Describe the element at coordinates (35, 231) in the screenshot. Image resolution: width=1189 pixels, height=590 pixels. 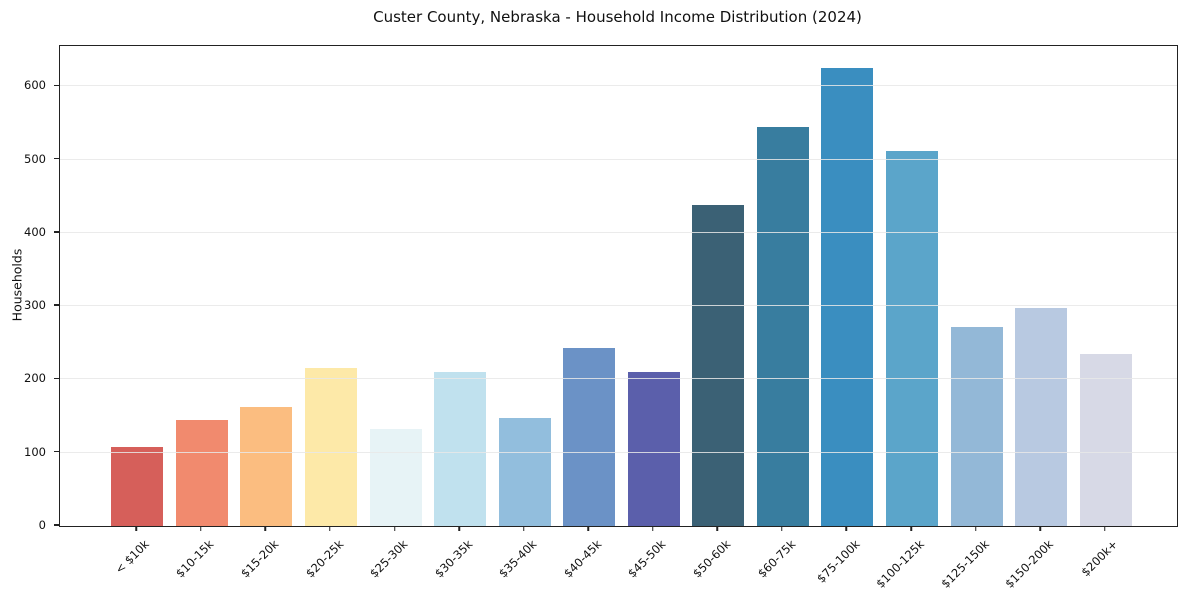
I see `y-tick-label: 400` at that location.